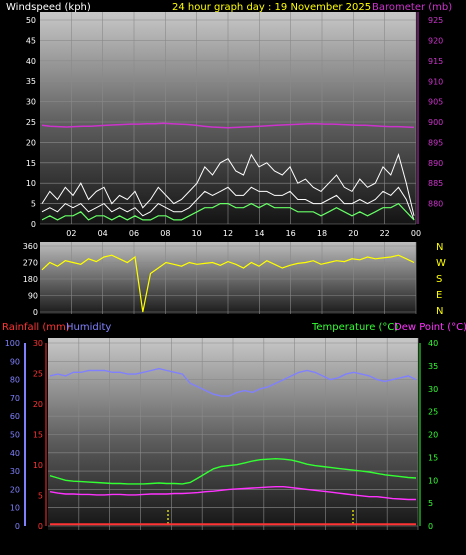  Describe the element at coordinates (197, 233) in the screenshot. I see `x-tick-1: 10` at that location.